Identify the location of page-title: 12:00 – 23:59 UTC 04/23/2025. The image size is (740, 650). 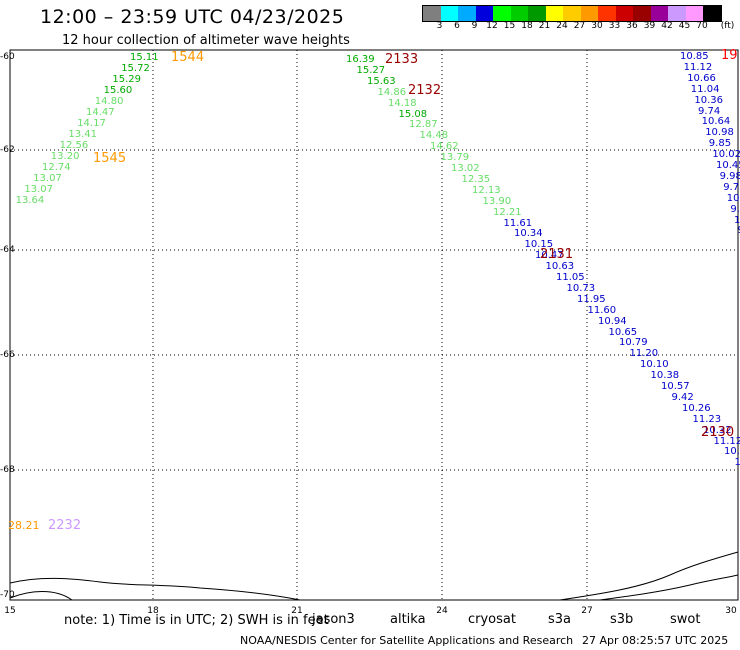
(192, 17).